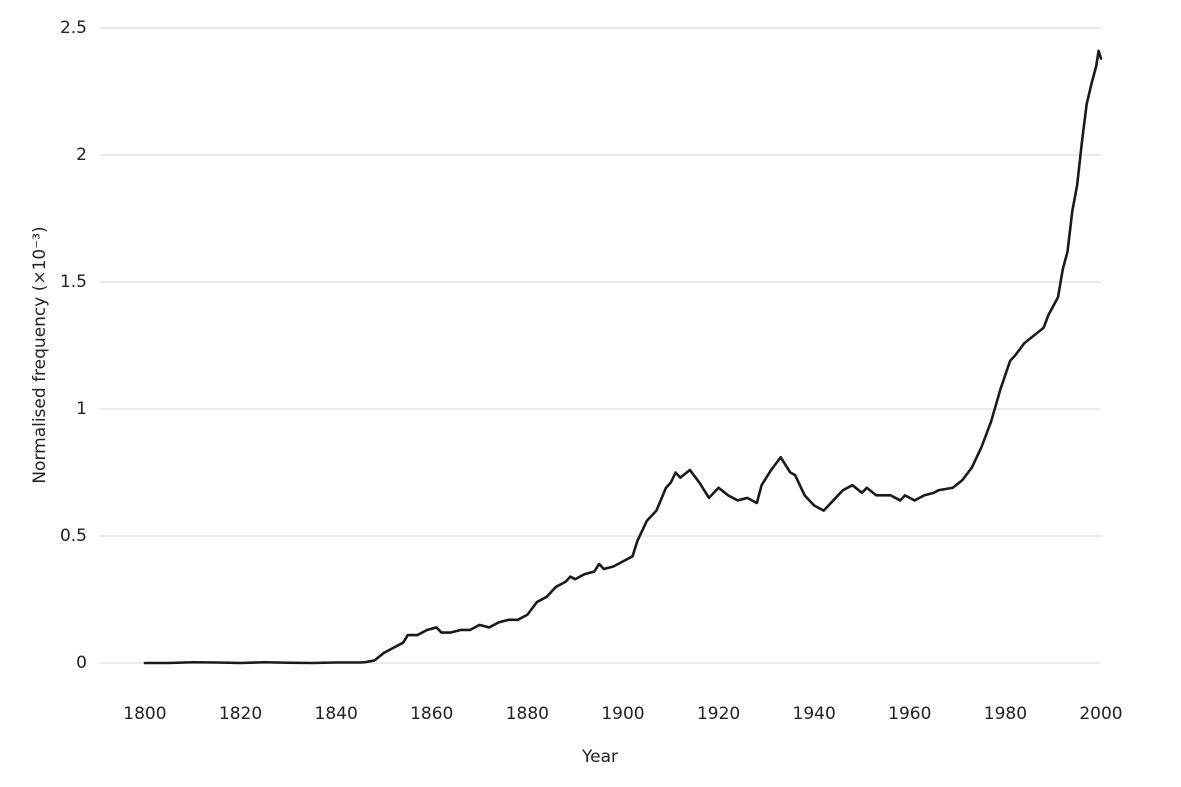  What do you see at coordinates (40, 354) in the screenshot?
I see `y-axis-label: Normalised frequency (×10⁻³)` at bounding box center [40, 354].